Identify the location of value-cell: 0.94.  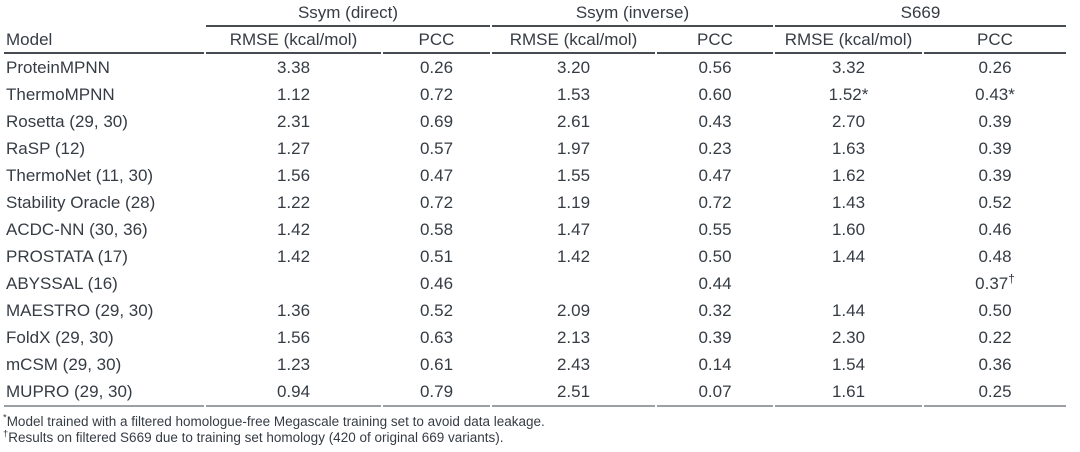
(293, 392).